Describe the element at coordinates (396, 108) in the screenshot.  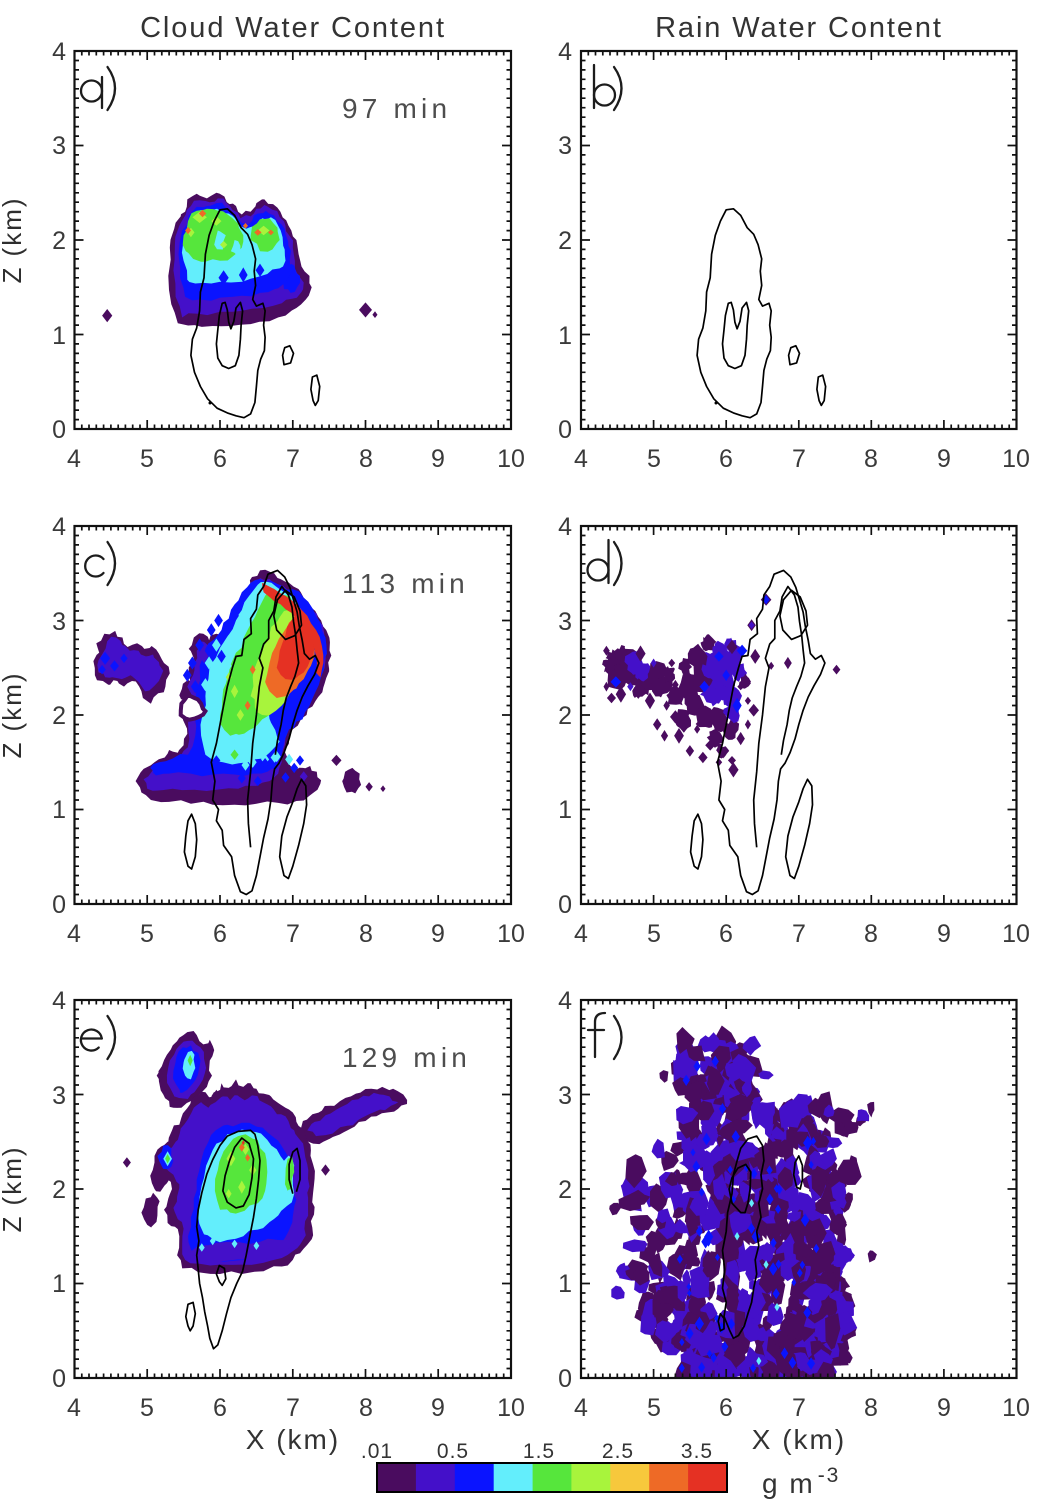
I see `svg-text: 97 min` at that location.